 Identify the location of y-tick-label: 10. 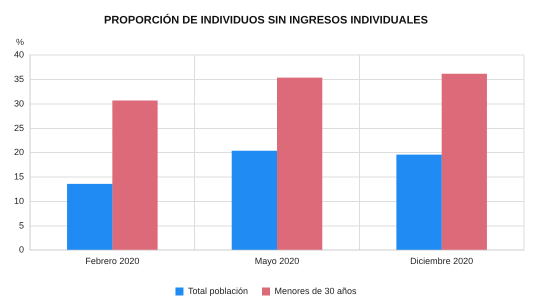
(19, 201).